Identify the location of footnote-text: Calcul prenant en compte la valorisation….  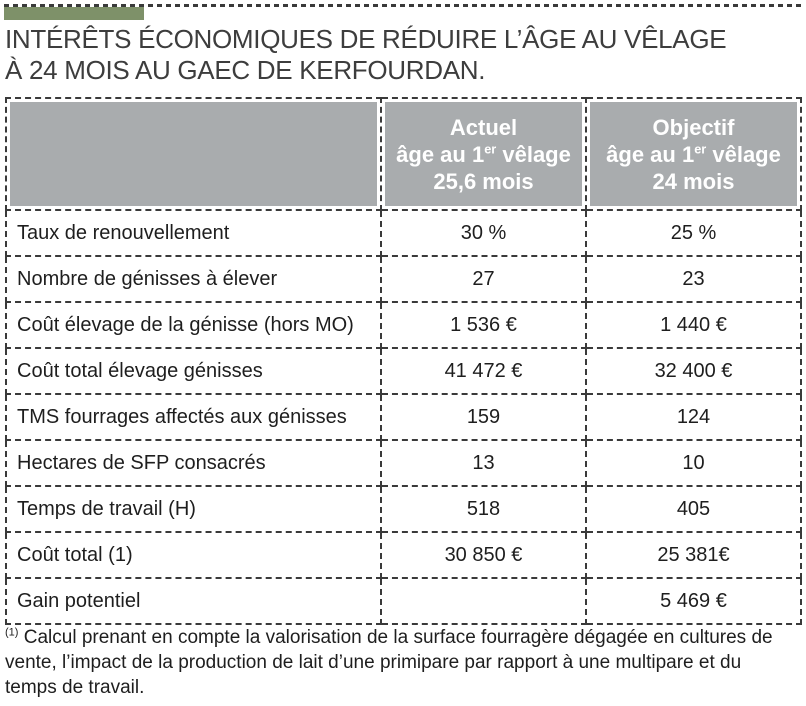
(389, 662).